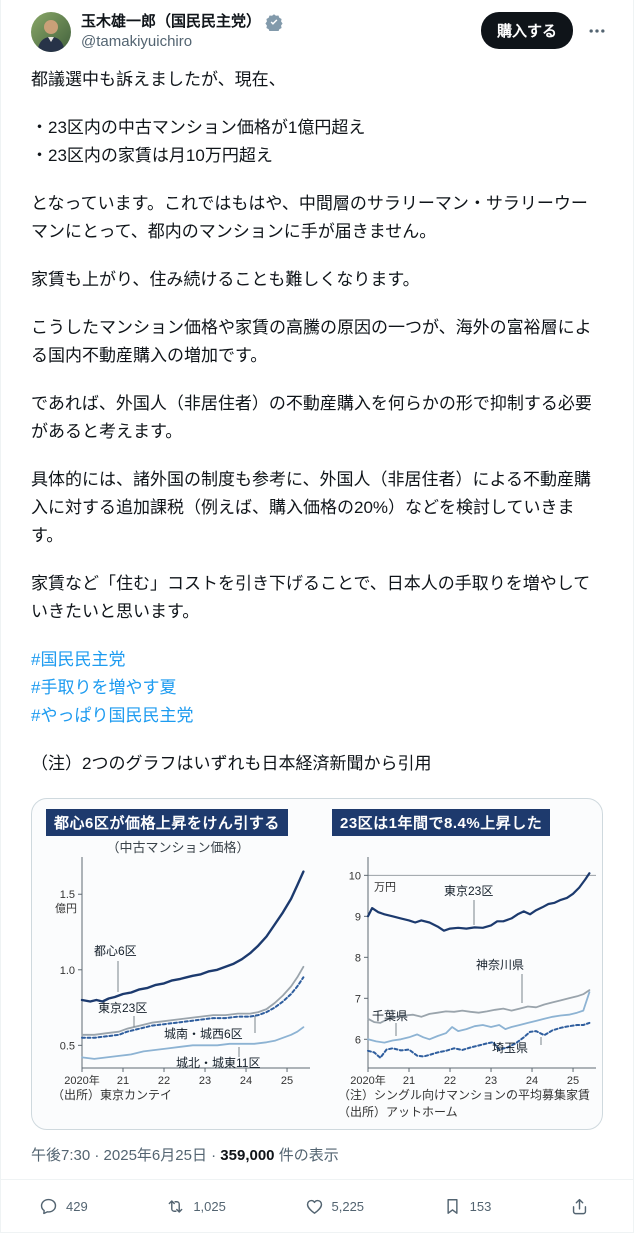 This screenshot has width=634, height=1233. What do you see at coordinates (63, 1206) in the screenshot?
I see `reply-button: 429` at bounding box center [63, 1206].